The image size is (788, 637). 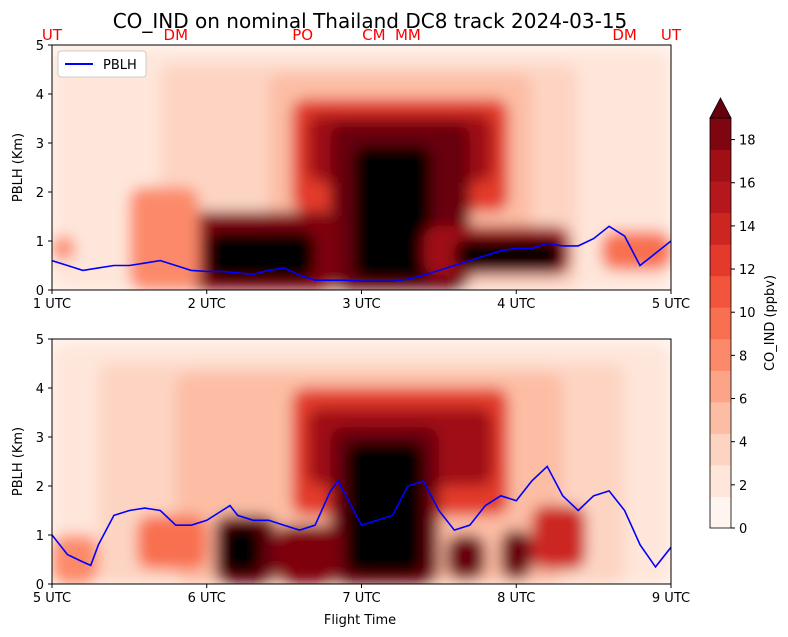 I want to click on x-tick-label: 9 UTC, so click(x=671, y=598).